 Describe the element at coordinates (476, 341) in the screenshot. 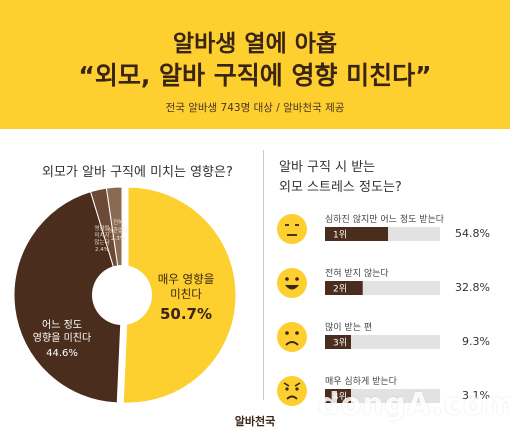

I see `bar-value-3: 9.3%` at that location.